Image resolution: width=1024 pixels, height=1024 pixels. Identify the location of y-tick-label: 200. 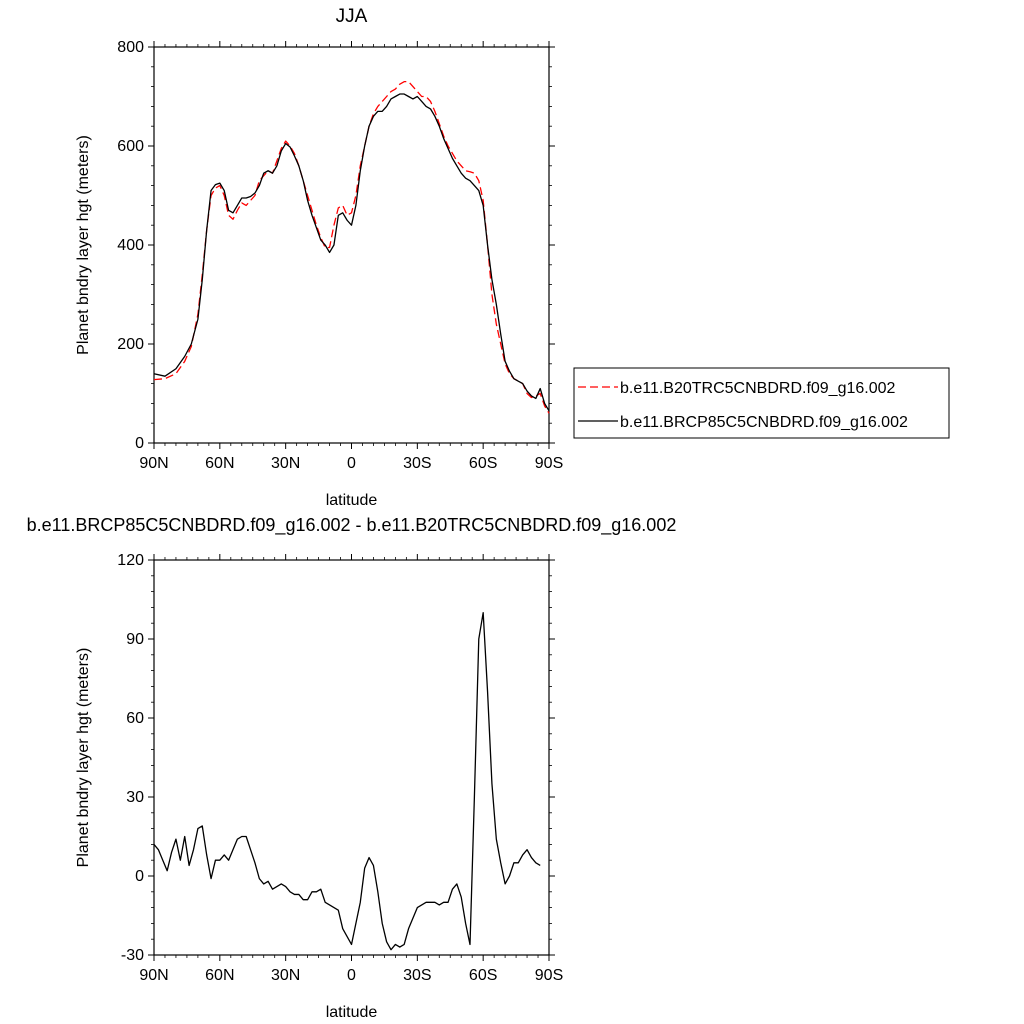
(130, 344).